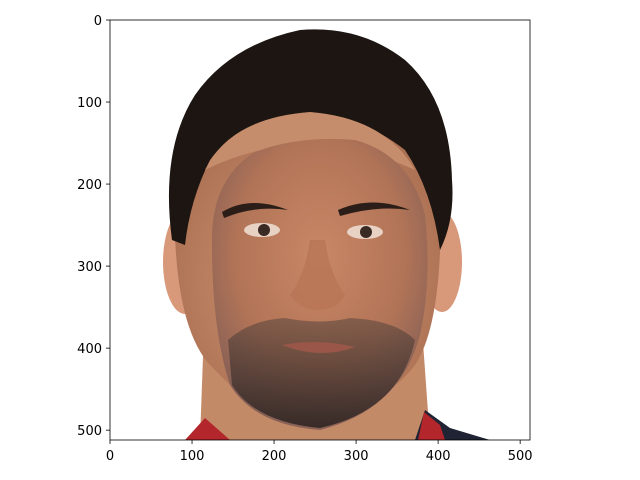 The height and width of the screenshot is (480, 640). Describe the element at coordinates (192, 456) in the screenshot. I see `x-tick-label: 100` at that location.